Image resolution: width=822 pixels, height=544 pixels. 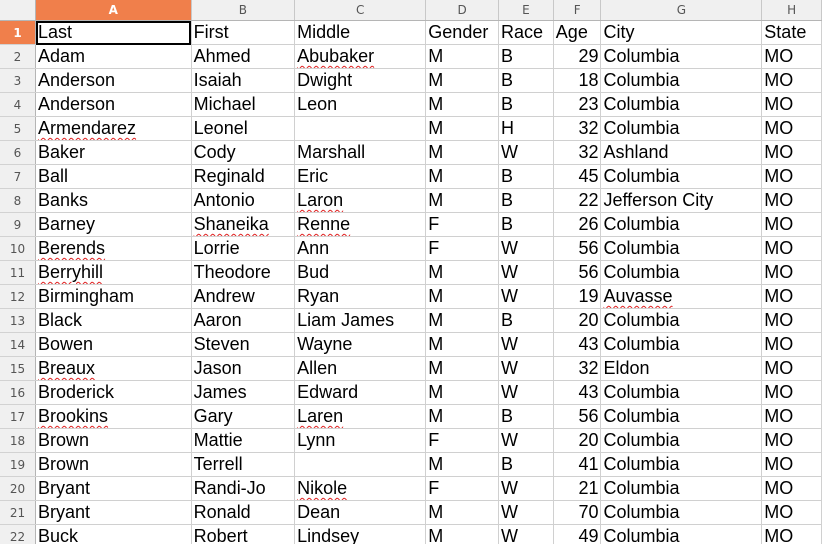 What do you see at coordinates (243, 248) in the screenshot?
I see `cell-b10: Lorrie` at bounding box center [243, 248].